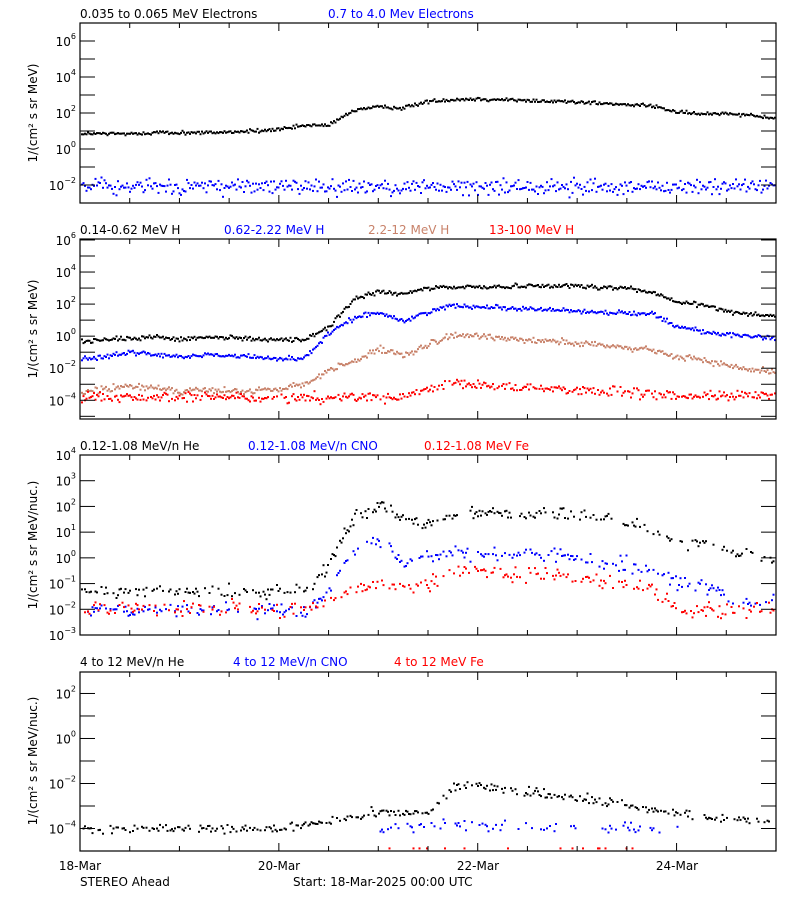 This screenshot has width=800, height=900. What do you see at coordinates (33, 545) in the screenshot?
I see `y-axis-label-panel-3: 1/(cm² s sr MeV/nuc.)` at bounding box center [33, 545].